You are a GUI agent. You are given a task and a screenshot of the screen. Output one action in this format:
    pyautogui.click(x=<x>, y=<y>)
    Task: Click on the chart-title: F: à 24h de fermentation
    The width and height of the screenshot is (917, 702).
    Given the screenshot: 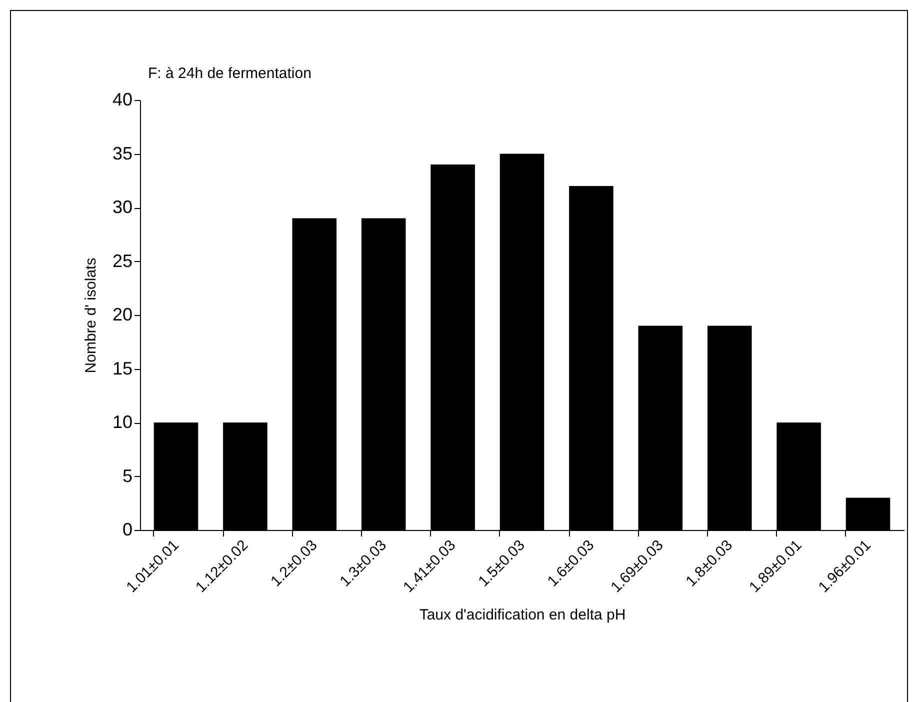 What is the action you would take?
    pyautogui.click(x=230, y=73)
    